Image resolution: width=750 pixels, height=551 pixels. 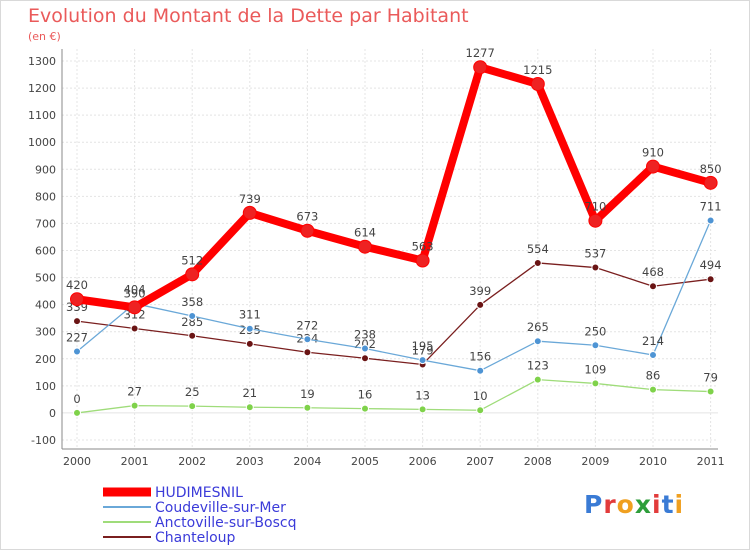 What do you see at coordinates (668, 504) in the screenshot?
I see `logo-letter: t` at bounding box center [668, 504].